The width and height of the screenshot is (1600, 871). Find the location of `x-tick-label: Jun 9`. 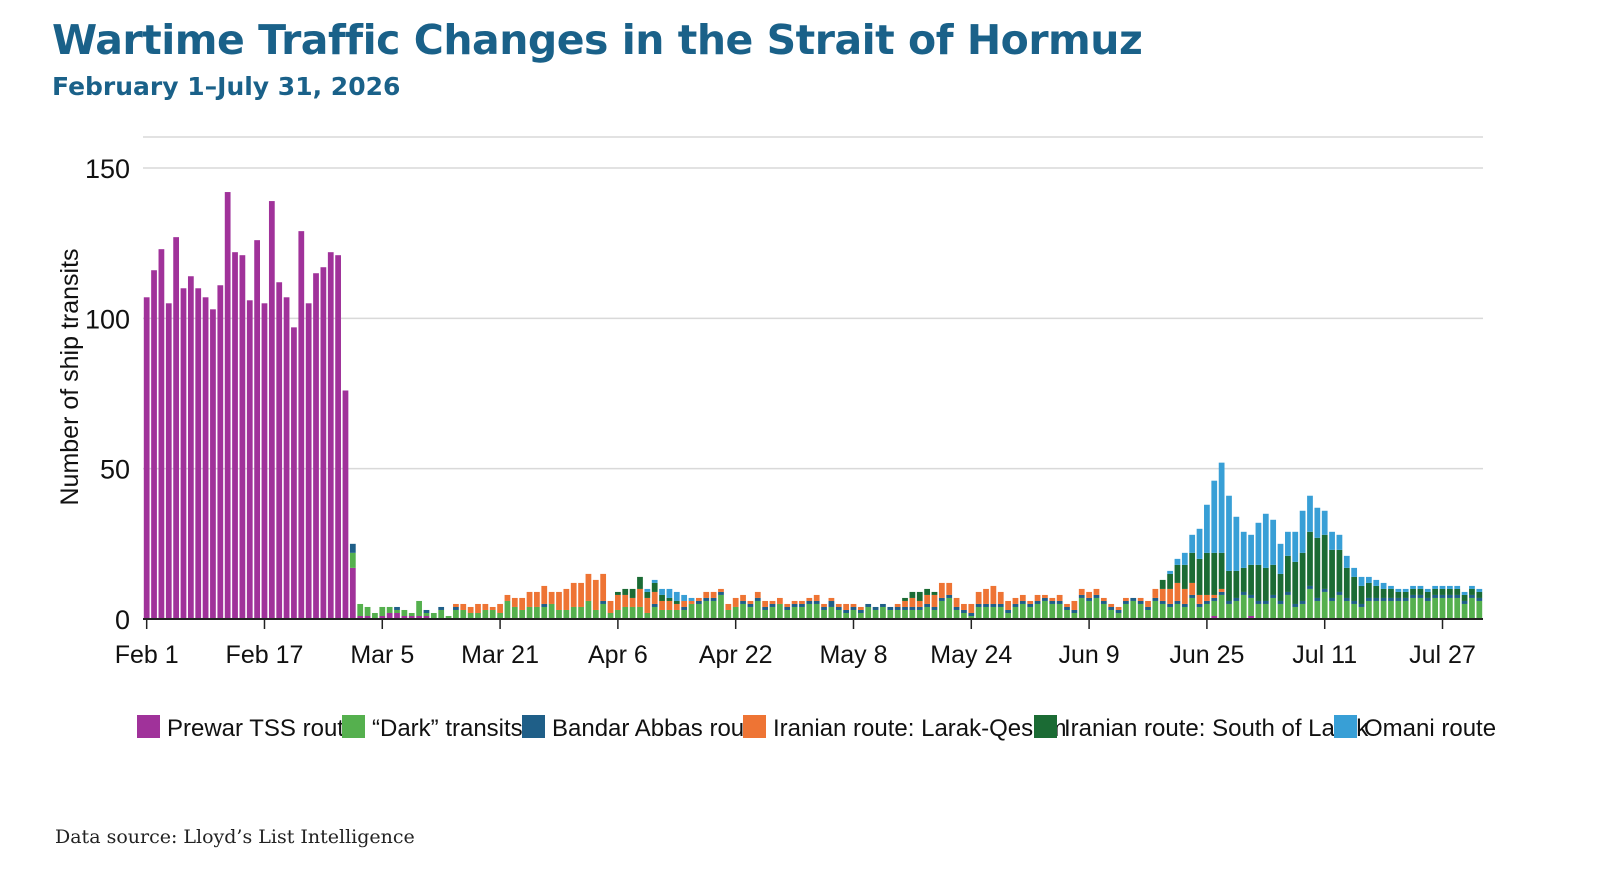

x-tick-label: Jun 9 is located at coordinates (1089, 655).